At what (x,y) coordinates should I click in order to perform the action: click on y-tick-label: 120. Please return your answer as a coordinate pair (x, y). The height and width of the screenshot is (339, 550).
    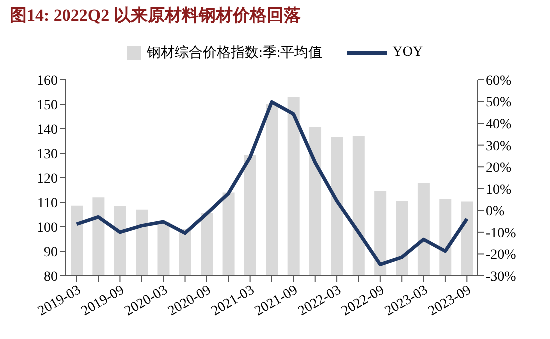
    Looking at the image, I should click on (47, 179).